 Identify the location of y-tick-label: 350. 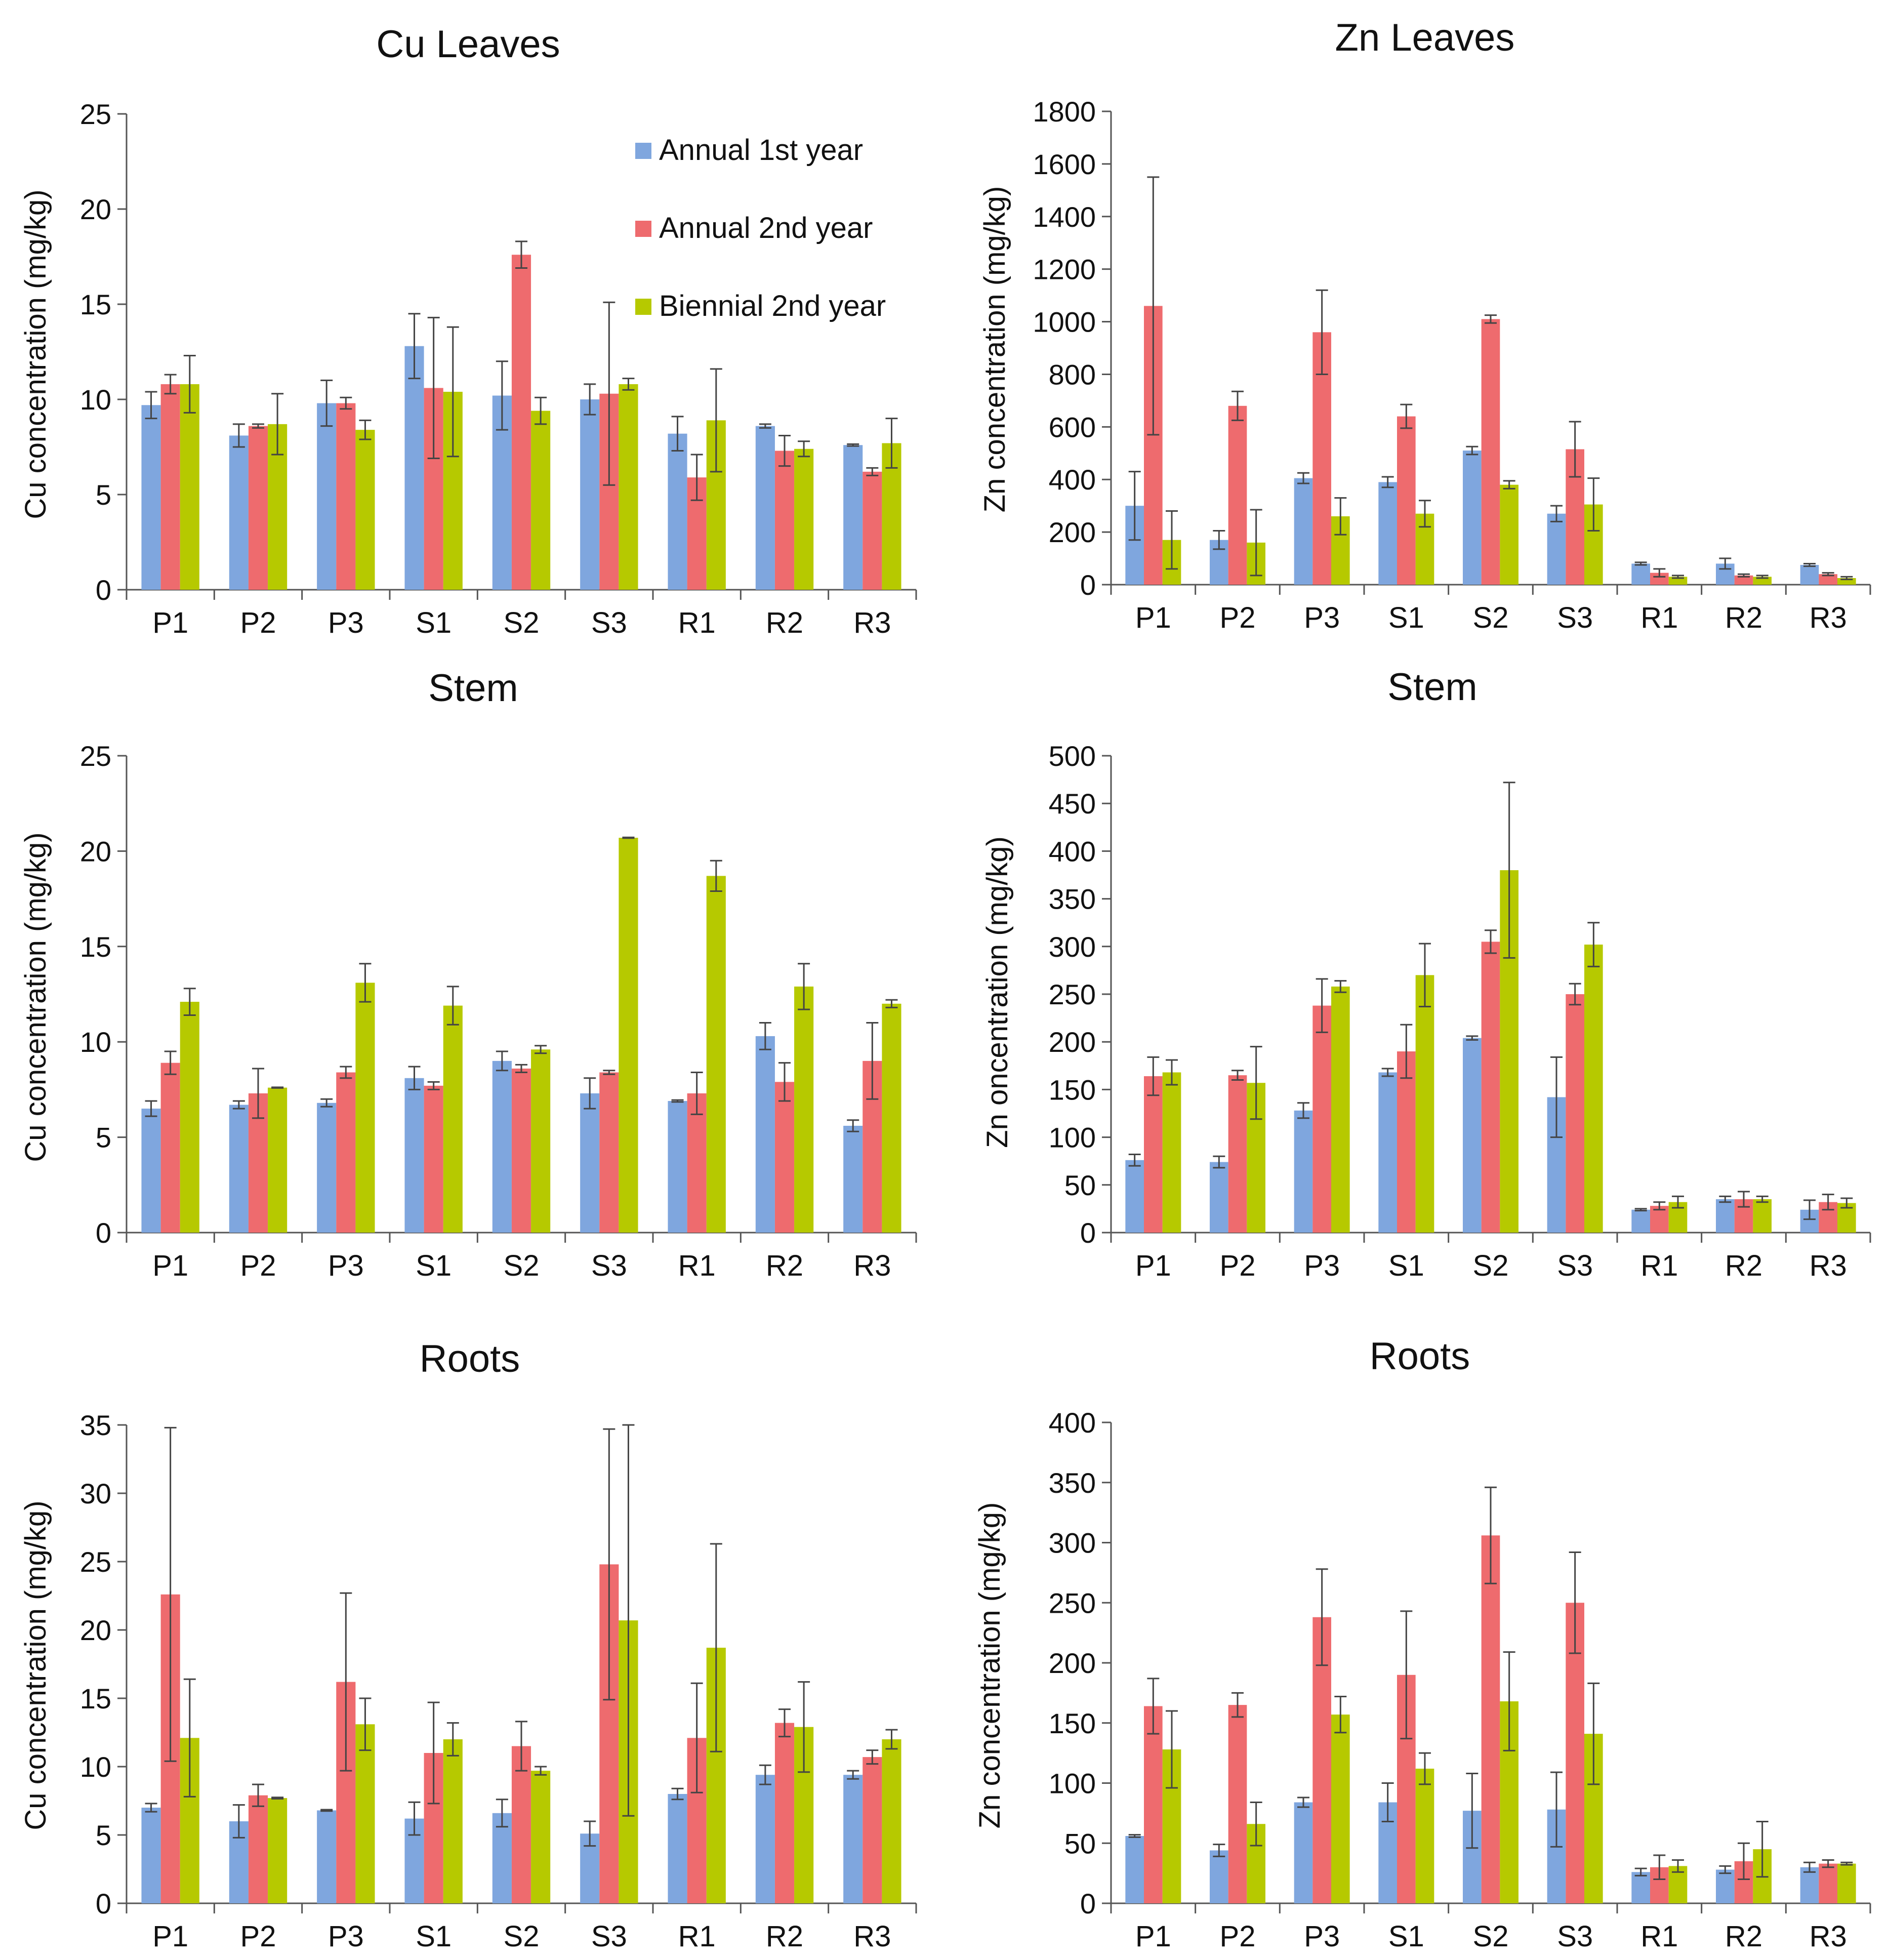
(1072, 899).